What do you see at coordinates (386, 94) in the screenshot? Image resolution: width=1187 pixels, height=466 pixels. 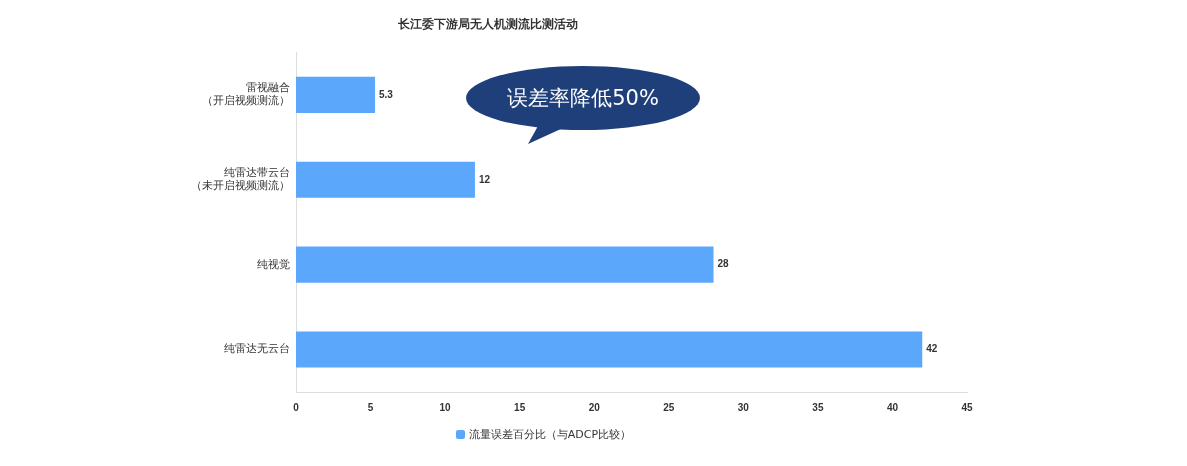 I see `data-label: 5.3` at bounding box center [386, 94].